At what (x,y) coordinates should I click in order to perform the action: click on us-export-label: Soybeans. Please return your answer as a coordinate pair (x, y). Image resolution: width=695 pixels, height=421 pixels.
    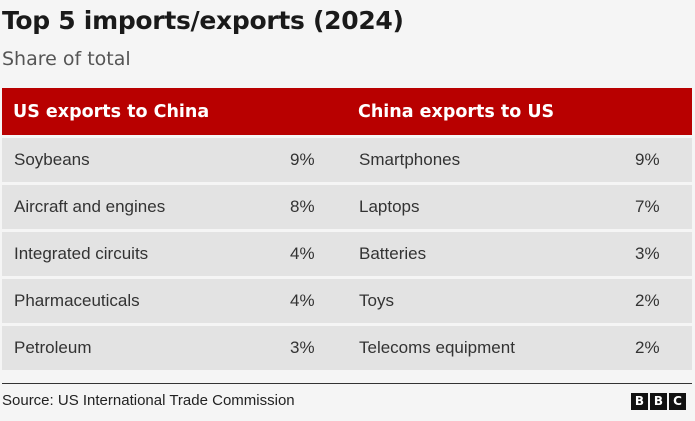
    Looking at the image, I should click on (52, 159).